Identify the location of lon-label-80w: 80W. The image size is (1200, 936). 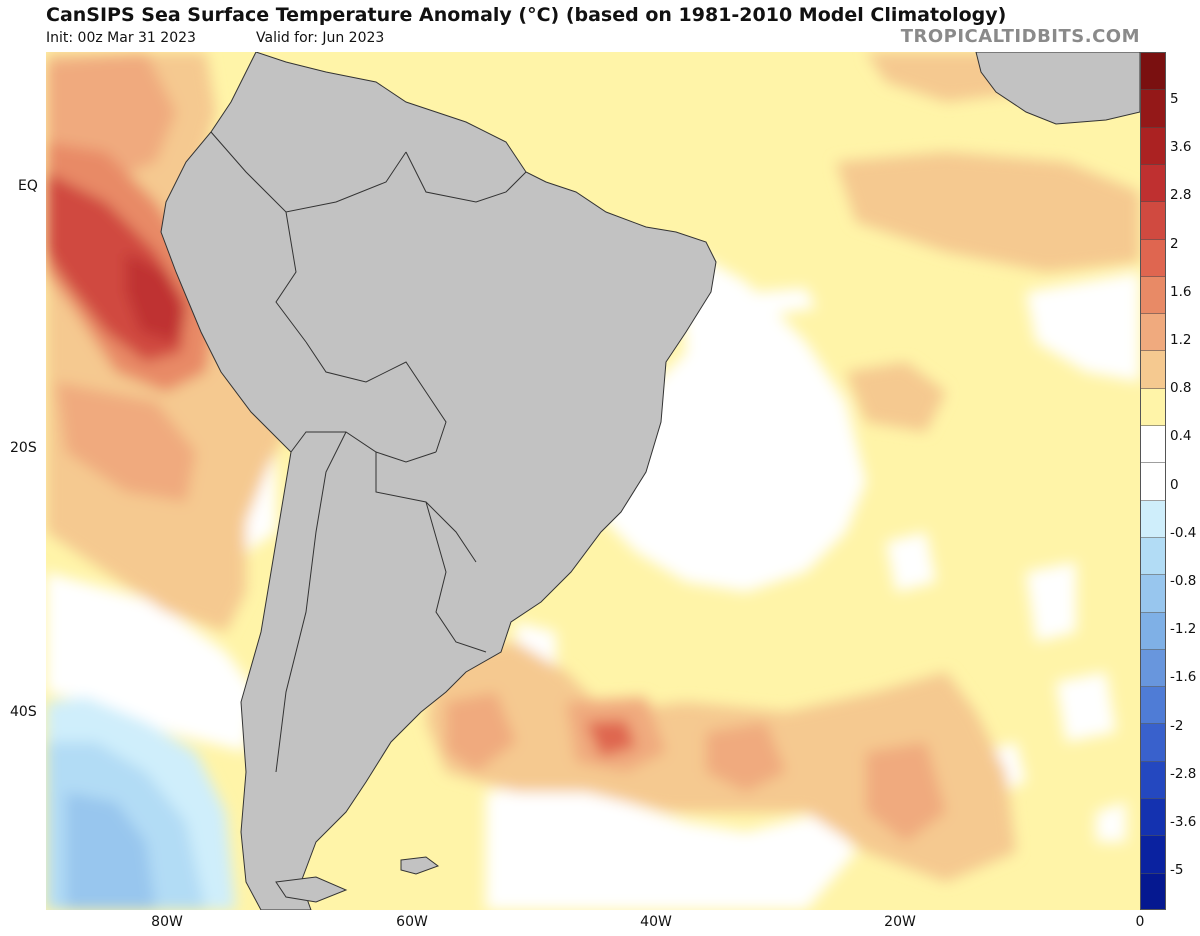
(167, 922).